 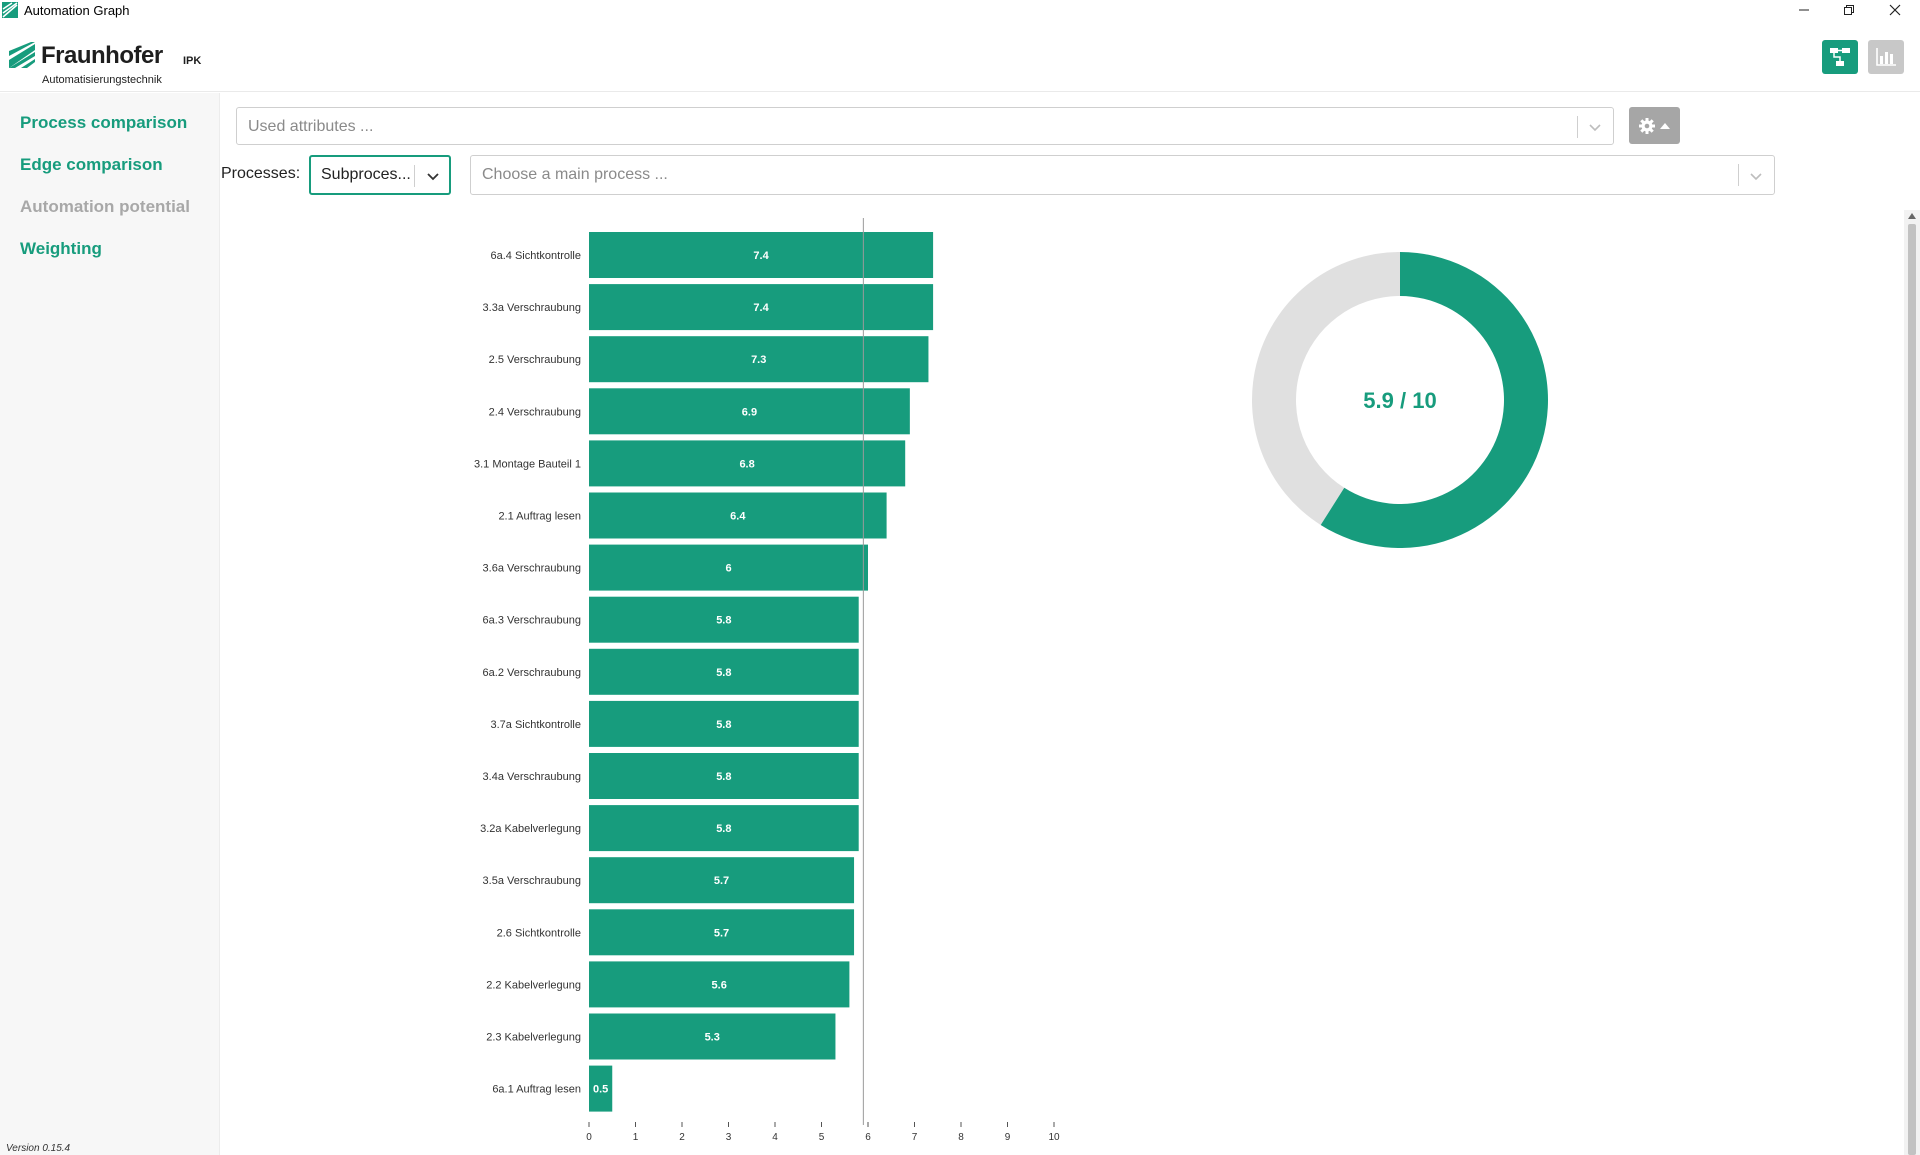 I want to click on graph-view-button, so click(x=1840, y=57).